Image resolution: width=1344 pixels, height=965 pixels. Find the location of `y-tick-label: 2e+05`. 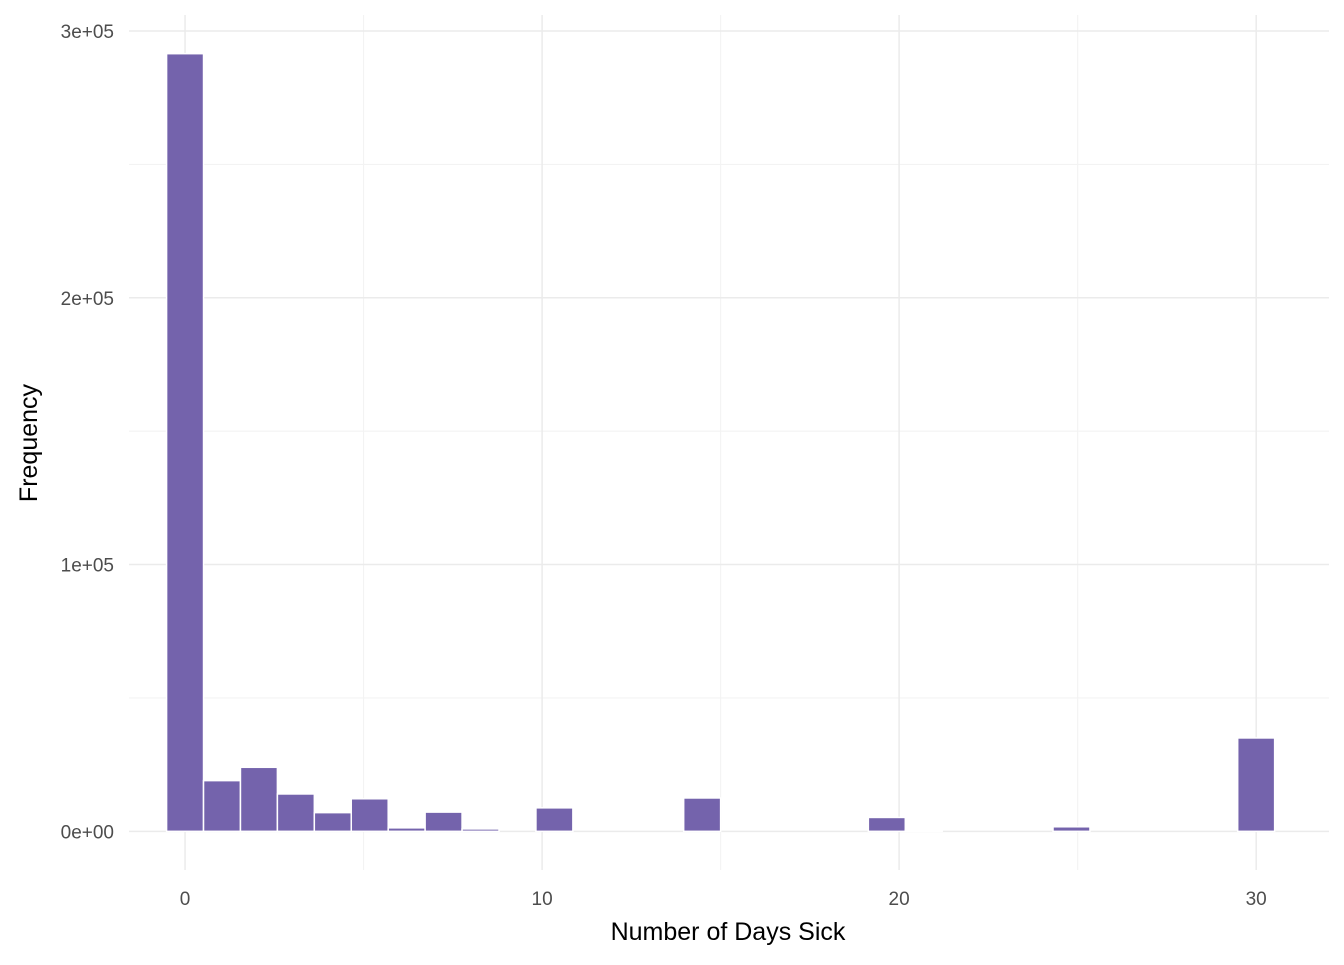

y-tick-label: 2e+05 is located at coordinates (87, 299).